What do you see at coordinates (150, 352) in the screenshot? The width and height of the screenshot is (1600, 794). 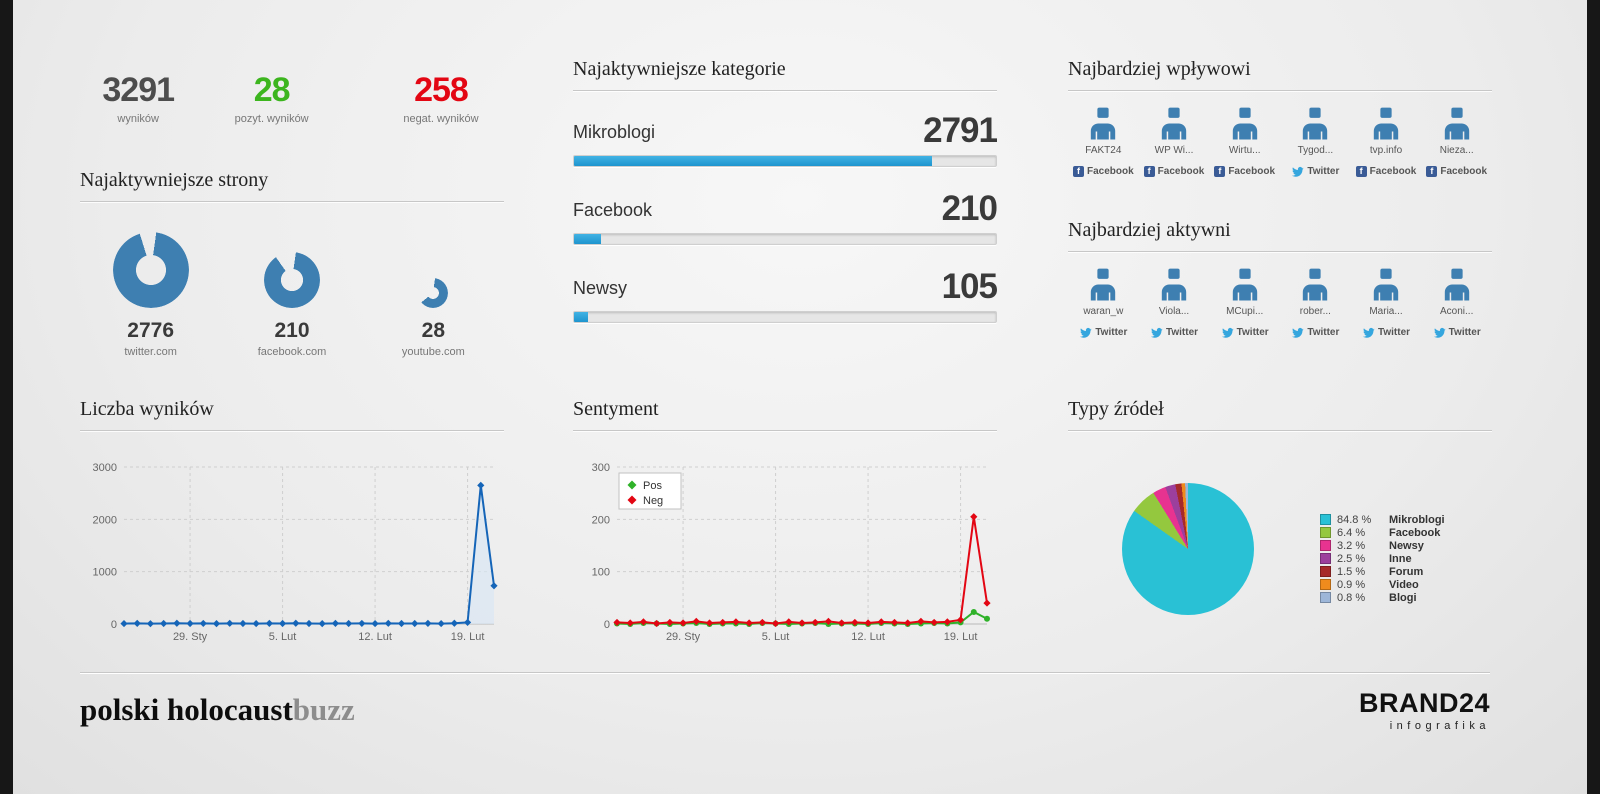 I see `twitter-label: twitter.com` at bounding box center [150, 352].